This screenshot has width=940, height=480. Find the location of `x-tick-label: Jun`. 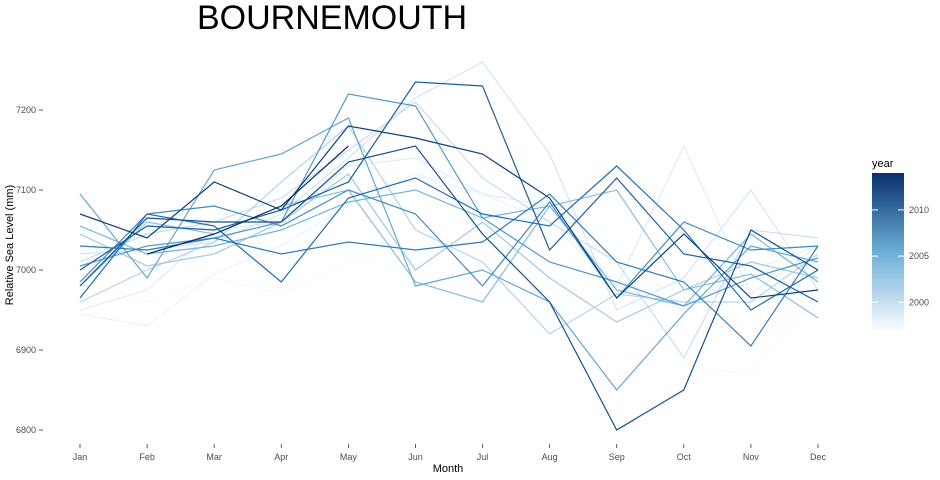

x-tick-label: Jun is located at coordinates (415, 457).